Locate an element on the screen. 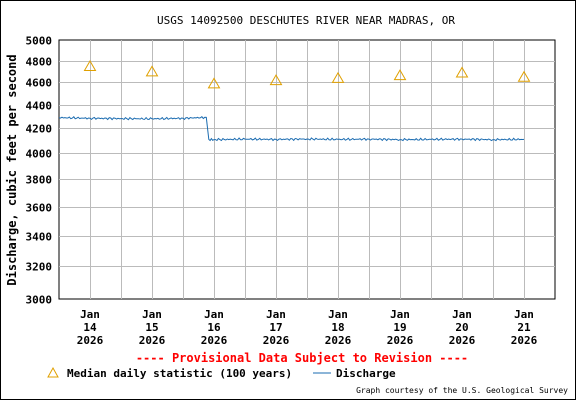  y-tick-label: 3000 is located at coordinates (39, 300).